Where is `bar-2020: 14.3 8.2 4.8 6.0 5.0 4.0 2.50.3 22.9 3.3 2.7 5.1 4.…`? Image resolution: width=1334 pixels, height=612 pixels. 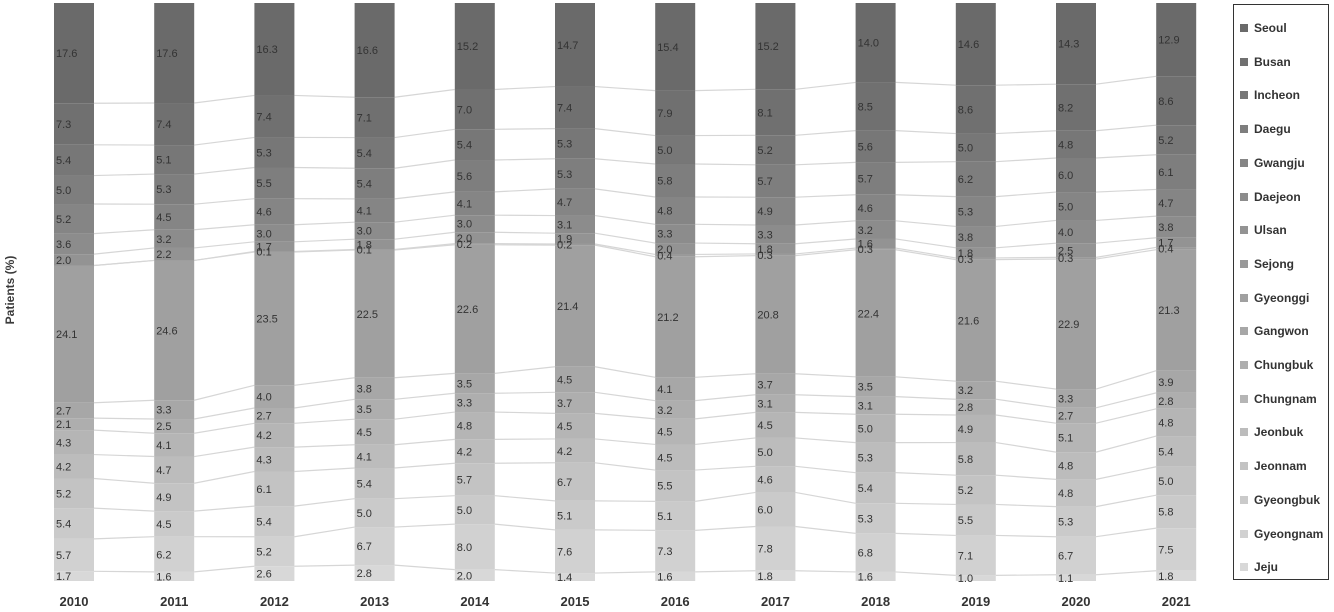 bar-2020: 14.3 8.2 4.8 6.0 5.0 4.0 2.50.3 22.9 3.3 2.7 5.1 4.… is located at coordinates (1076, 294).